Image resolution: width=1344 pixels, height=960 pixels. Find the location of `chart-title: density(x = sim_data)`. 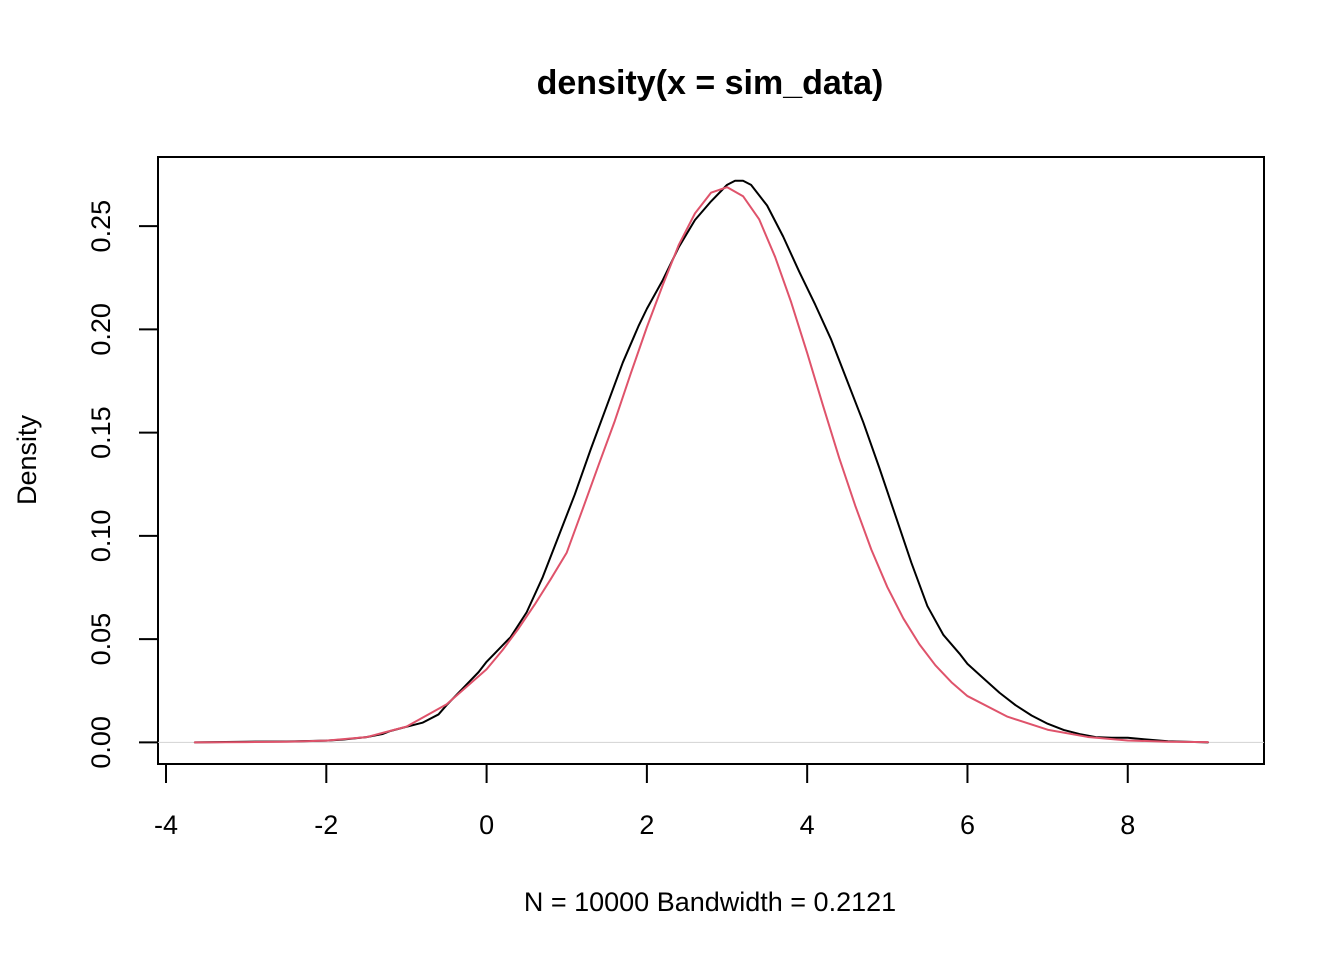

chart-title: density(x = sim_data) is located at coordinates (710, 83).